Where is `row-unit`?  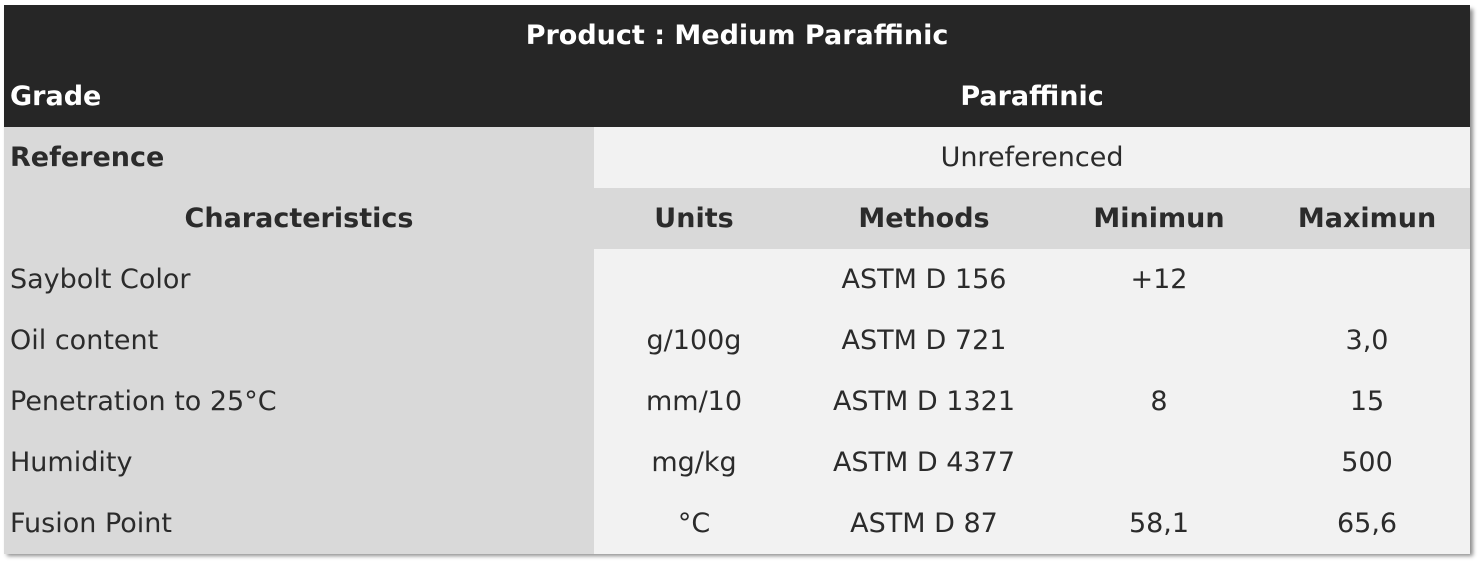 row-unit is located at coordinates (694, 279).